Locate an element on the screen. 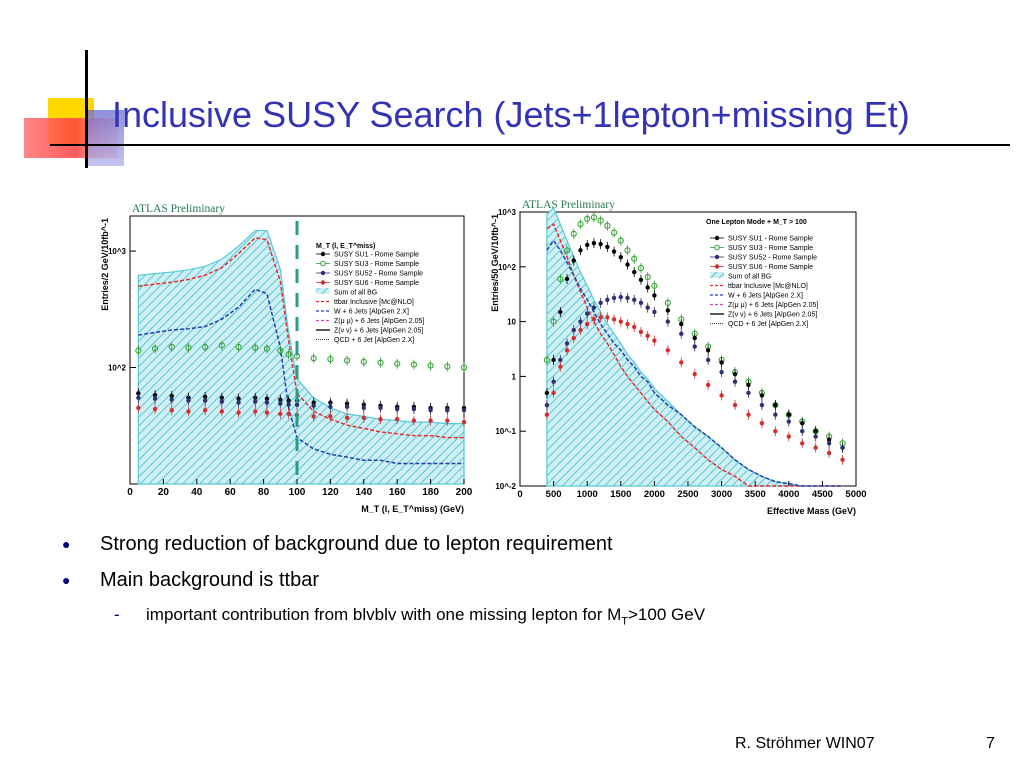  legend-swatch is located at coordinates (717, 275).